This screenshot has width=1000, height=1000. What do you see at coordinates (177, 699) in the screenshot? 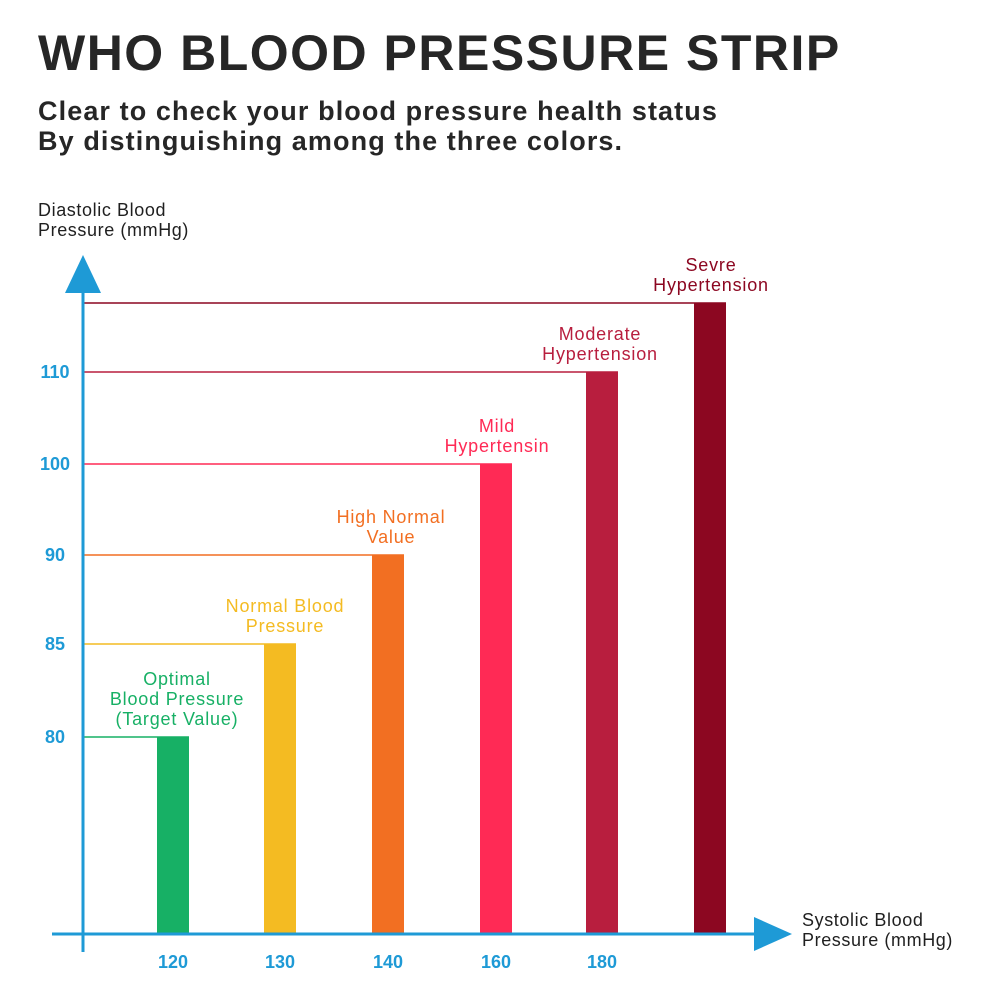
I see `category-label: Blood Pressure` at bounding box center [177, 699].